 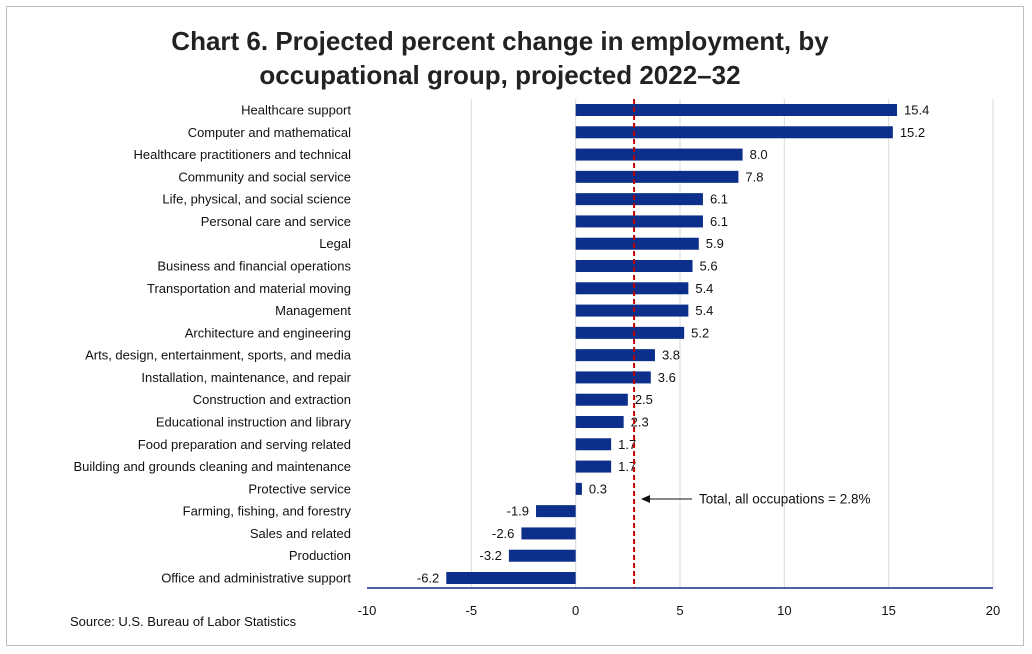 I want to click on data-label: 3.8, so click(x=671, y=355).